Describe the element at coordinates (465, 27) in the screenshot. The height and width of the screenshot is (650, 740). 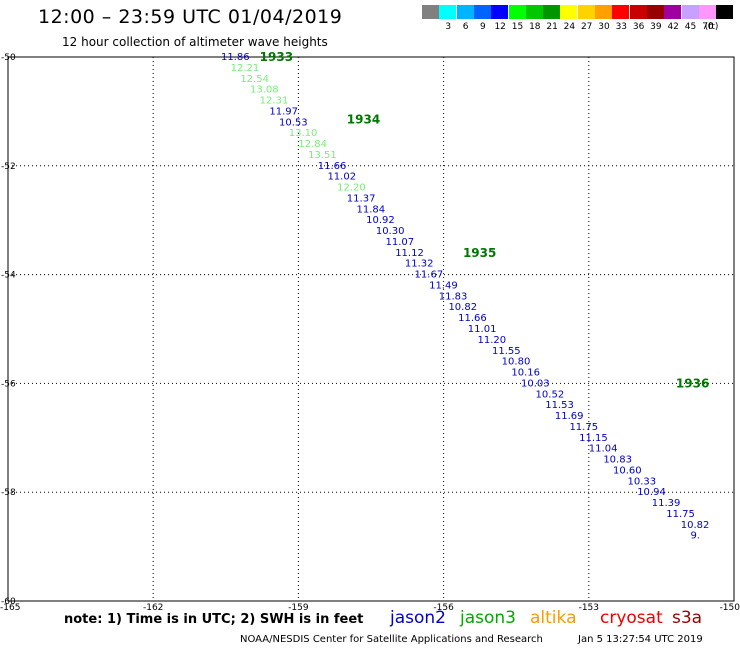
I see `scale-tick-label: 6` at that location.